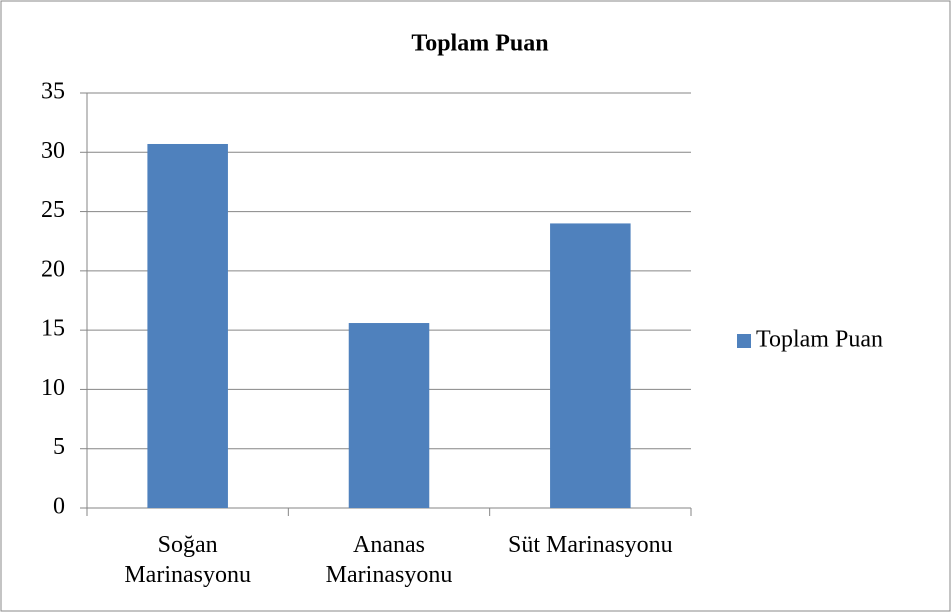 The width and height of the screenshot is (952, 613). What do you see at coordinates (819, 340) in the screenshot?
I see `legend-label: Toplam Puan` at bounding box center [819, 340].